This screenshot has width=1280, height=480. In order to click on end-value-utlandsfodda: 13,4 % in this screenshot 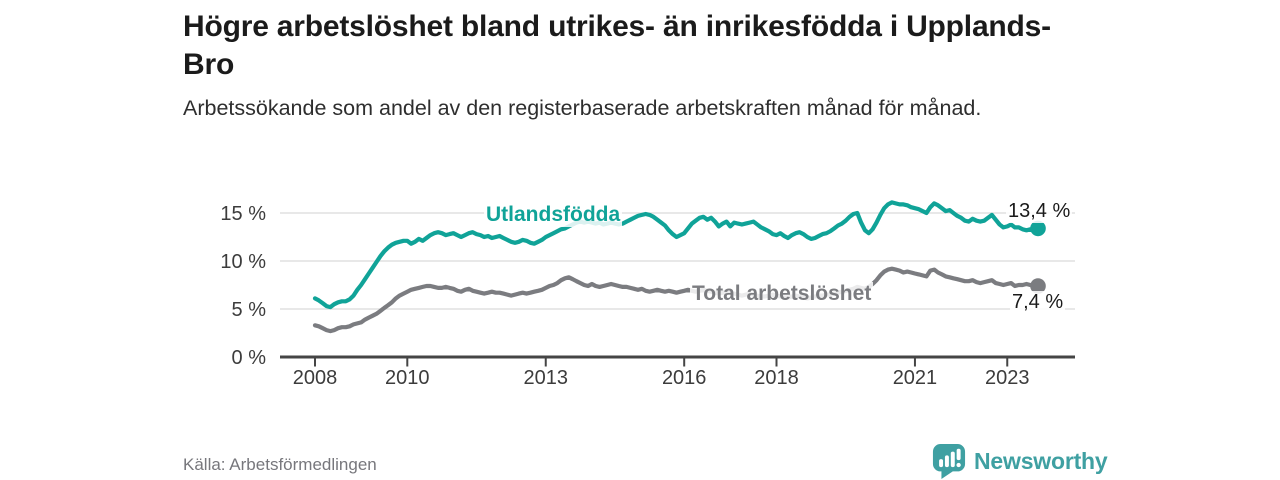, I will do `click(1039, 211)`.